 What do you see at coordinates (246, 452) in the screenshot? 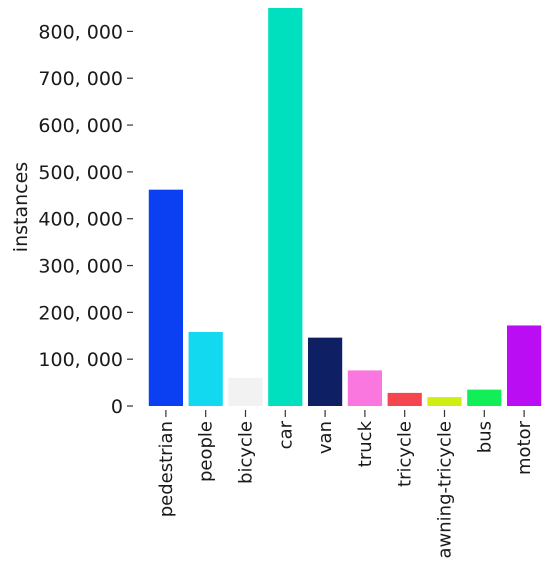
I see `x-tick-label-bicycle: bicycle` at bounding box center [246, 452].